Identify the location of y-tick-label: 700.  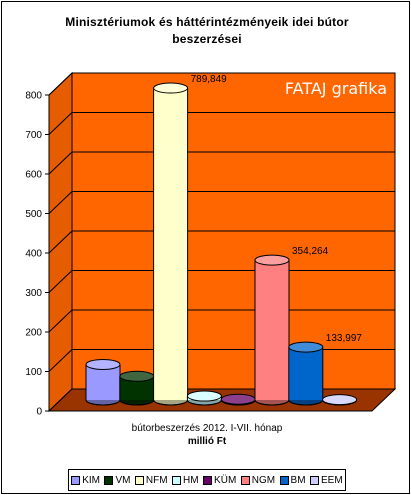
(33, 135).